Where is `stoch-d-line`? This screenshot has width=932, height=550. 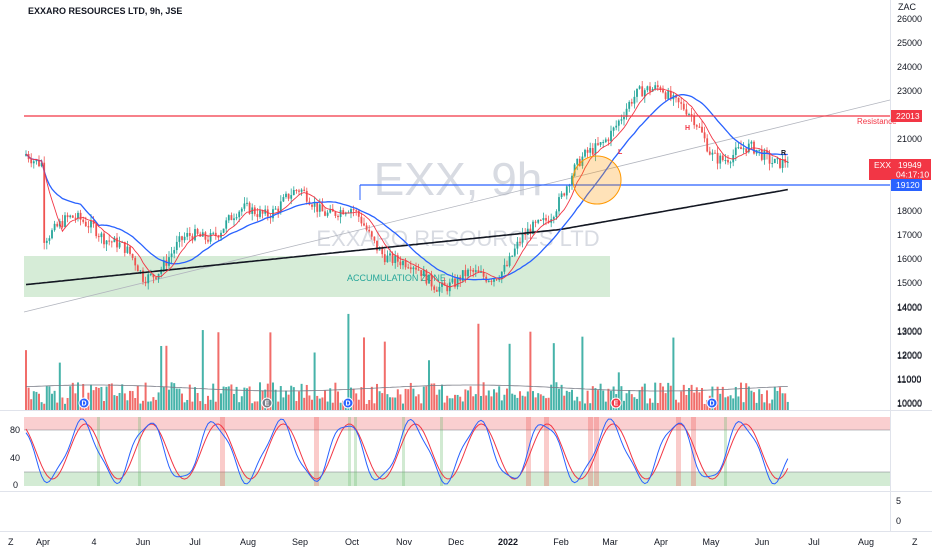
stoch-d-line is located at coordinates (407, 451).